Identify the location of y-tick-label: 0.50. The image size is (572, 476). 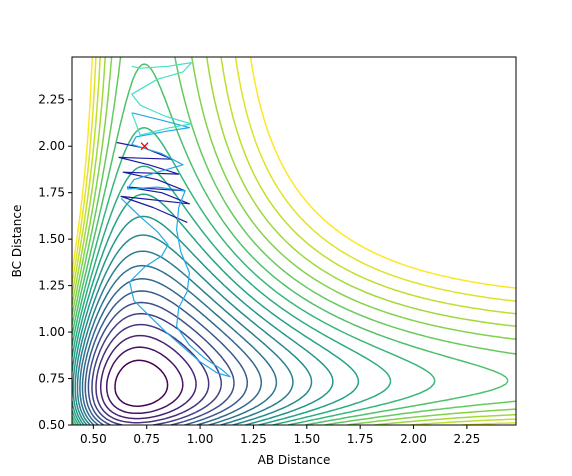
(51, 425).